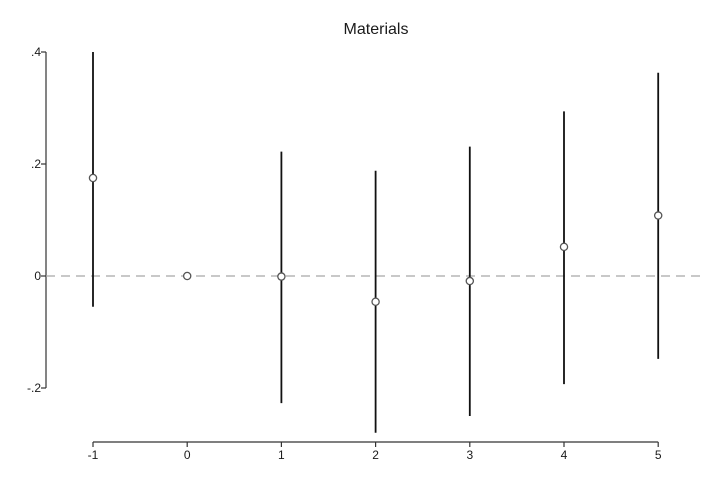 This screenshot has width=723, height=487. What do you see at coordinates (469, 455) in the screenshot?
I see `x-tick-label: 3` at bounding box center [469, 455].